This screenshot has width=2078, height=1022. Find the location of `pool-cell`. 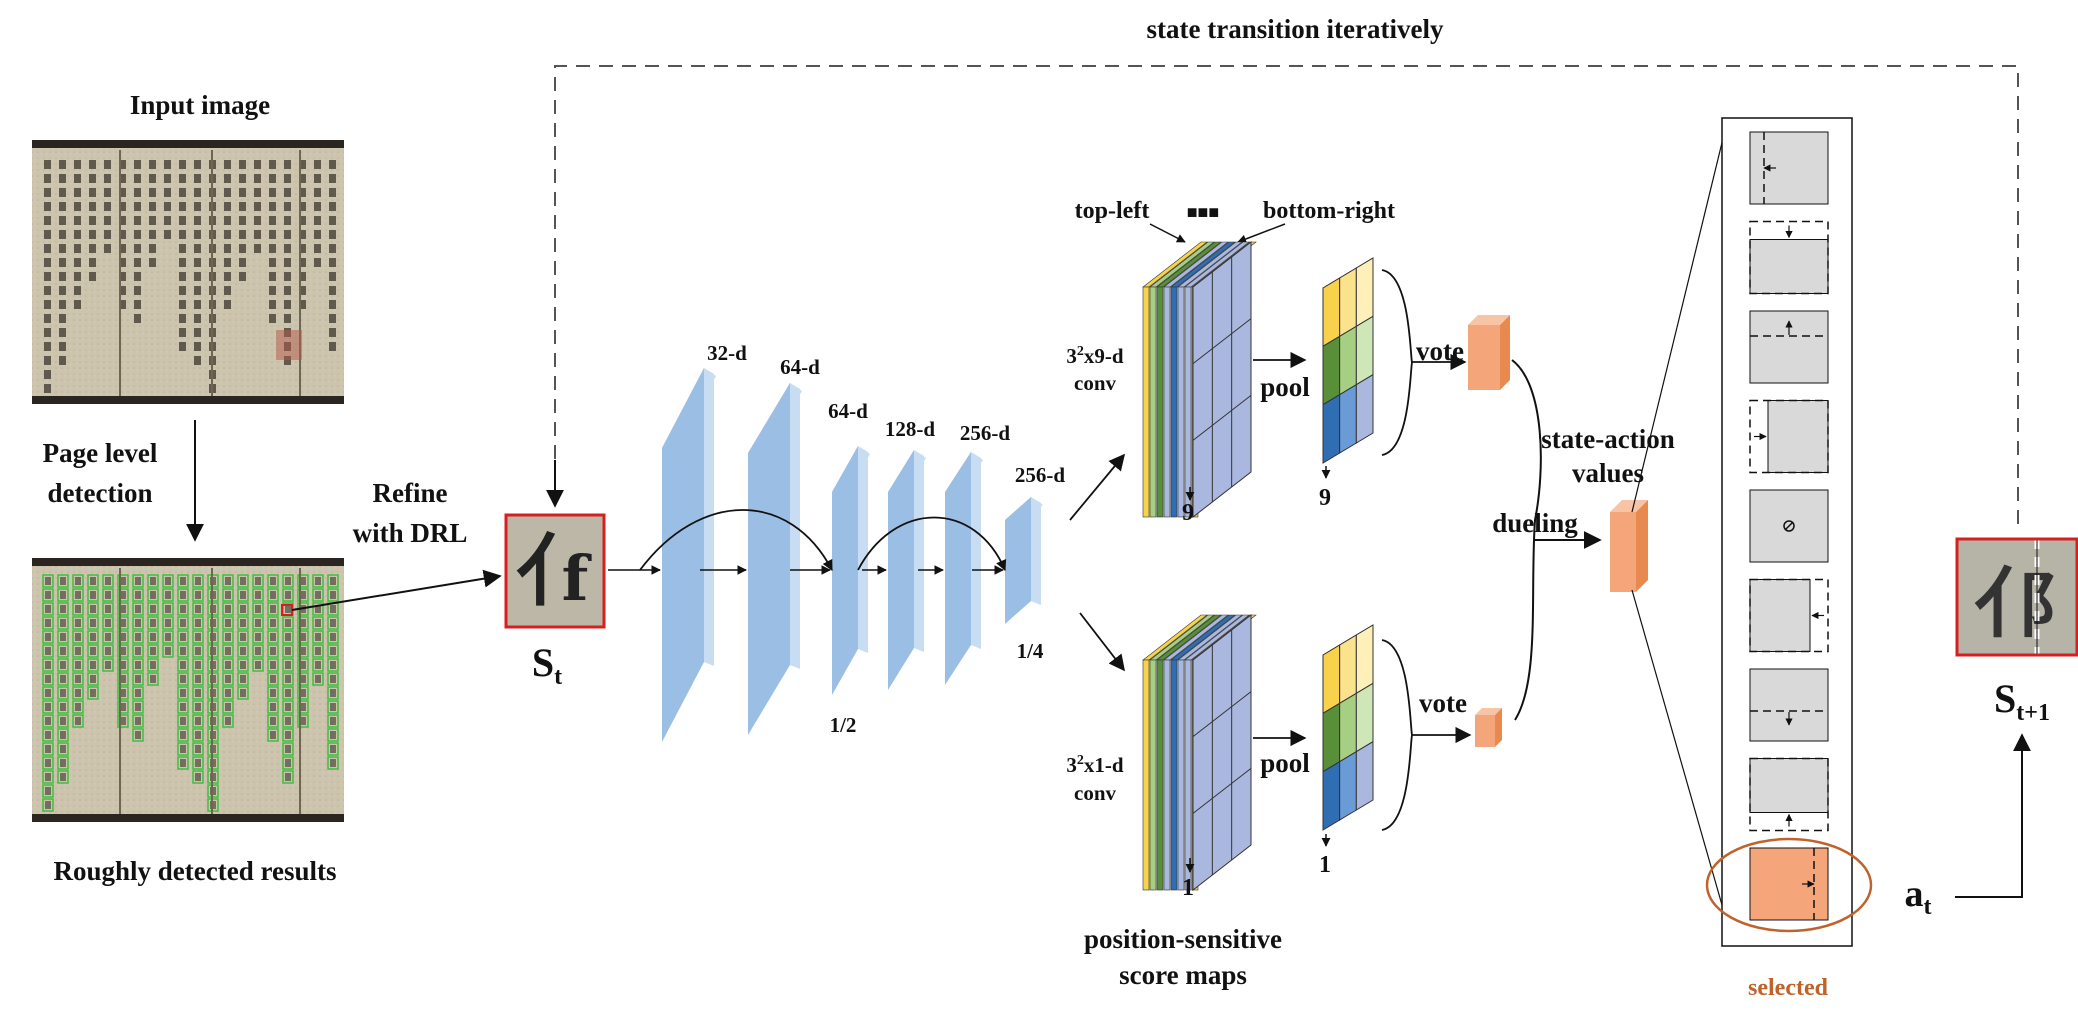

pool-cell is located at coordinates (1364, 659).